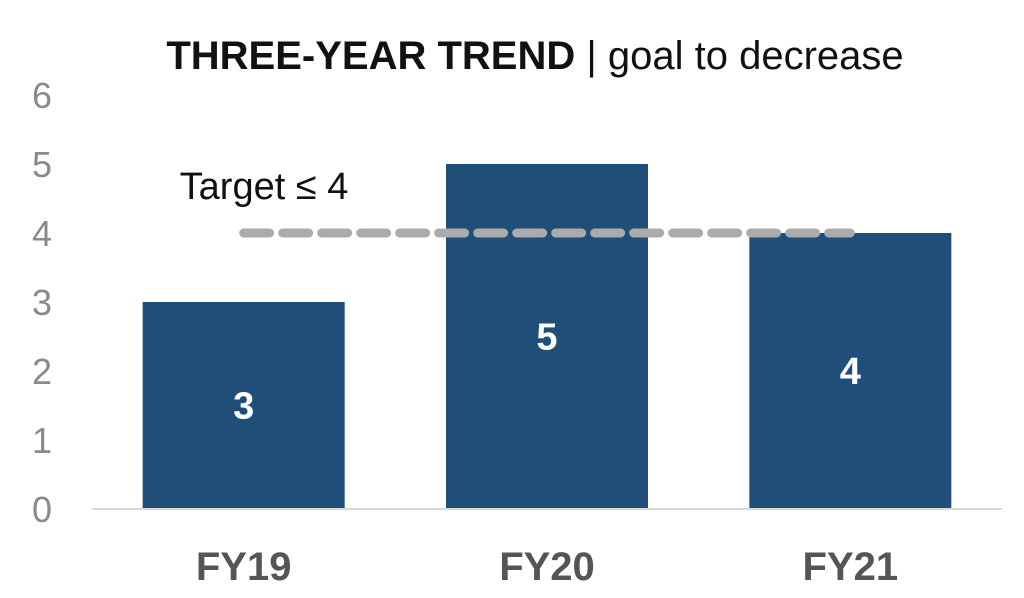 This screenshot has height=598, width=1024. What do you see at coordinates (547, 567) in the screenshot?
I see `category-label: FY20` at bounding box center [547, 567].